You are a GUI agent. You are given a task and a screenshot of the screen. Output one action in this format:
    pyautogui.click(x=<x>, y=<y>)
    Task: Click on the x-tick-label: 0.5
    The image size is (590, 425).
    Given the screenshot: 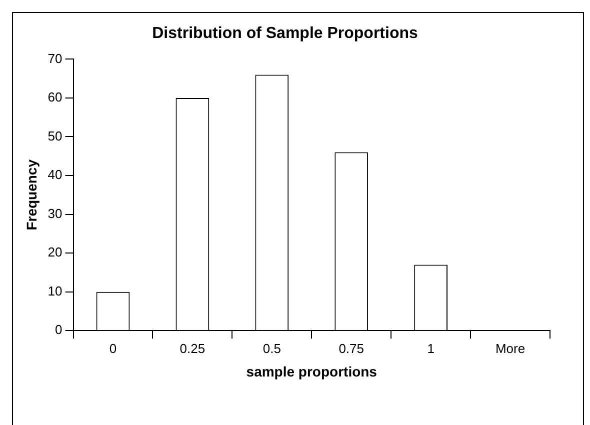 What is the action you would take?
    pyautogui.click(x=271, y=348)
    